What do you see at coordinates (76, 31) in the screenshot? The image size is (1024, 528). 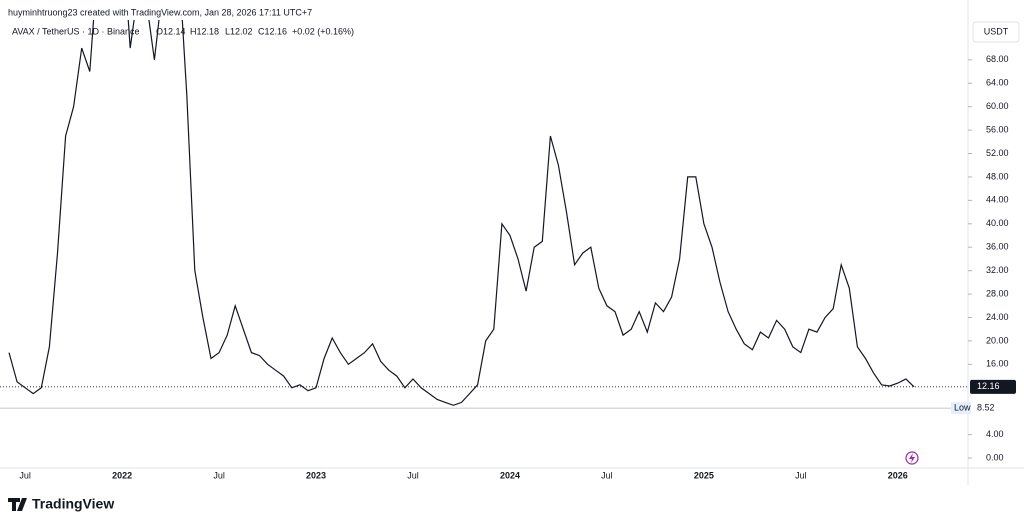 I see `symbol: AVAX / TetherUS · 1D · Binance` at bounding box center [76, 31].